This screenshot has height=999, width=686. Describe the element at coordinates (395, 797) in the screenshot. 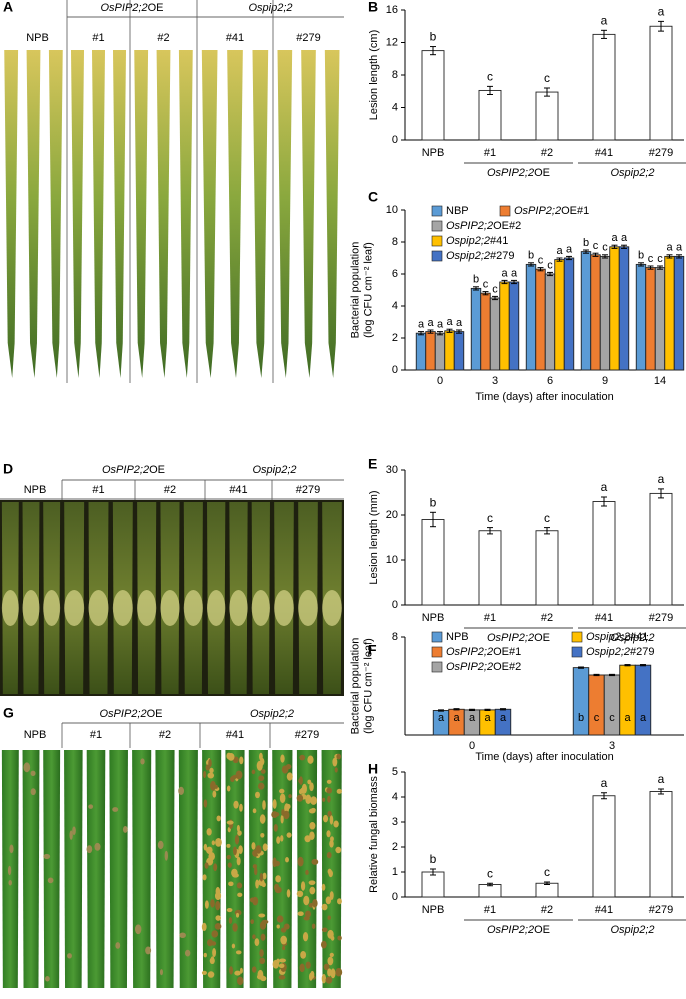

I see `y-tick-label: 4` at that location.